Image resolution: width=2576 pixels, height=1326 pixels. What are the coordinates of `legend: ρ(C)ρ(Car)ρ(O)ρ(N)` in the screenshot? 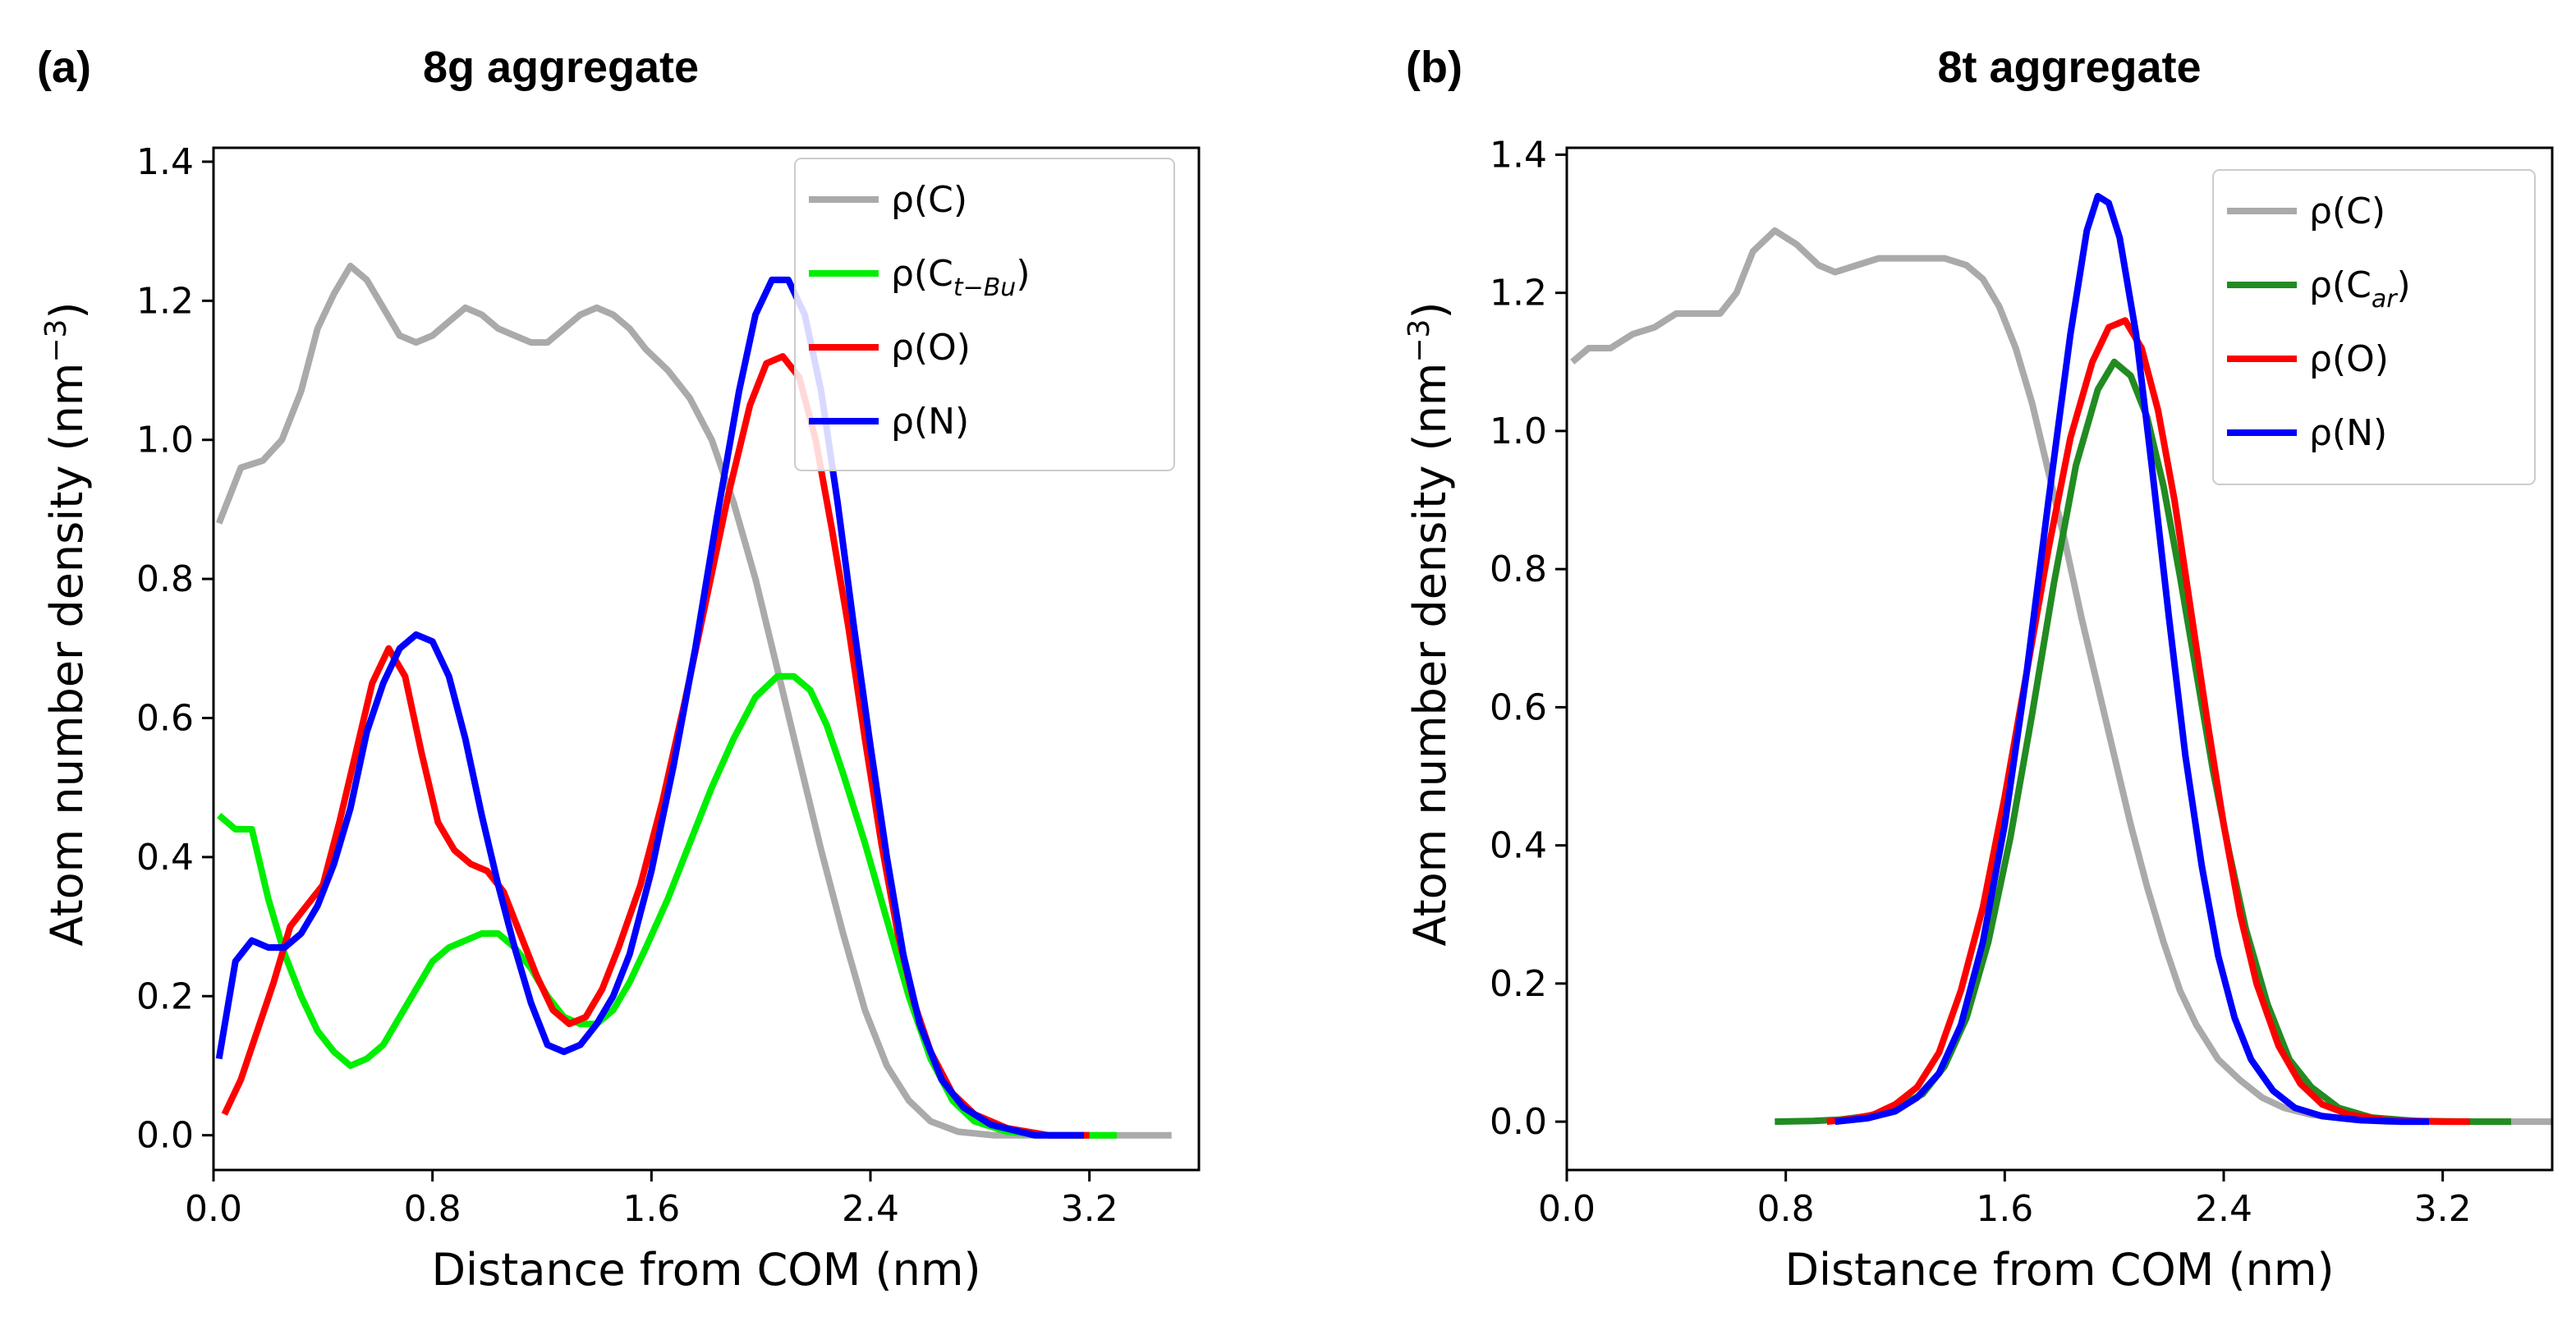 It's located at (2374, 327).